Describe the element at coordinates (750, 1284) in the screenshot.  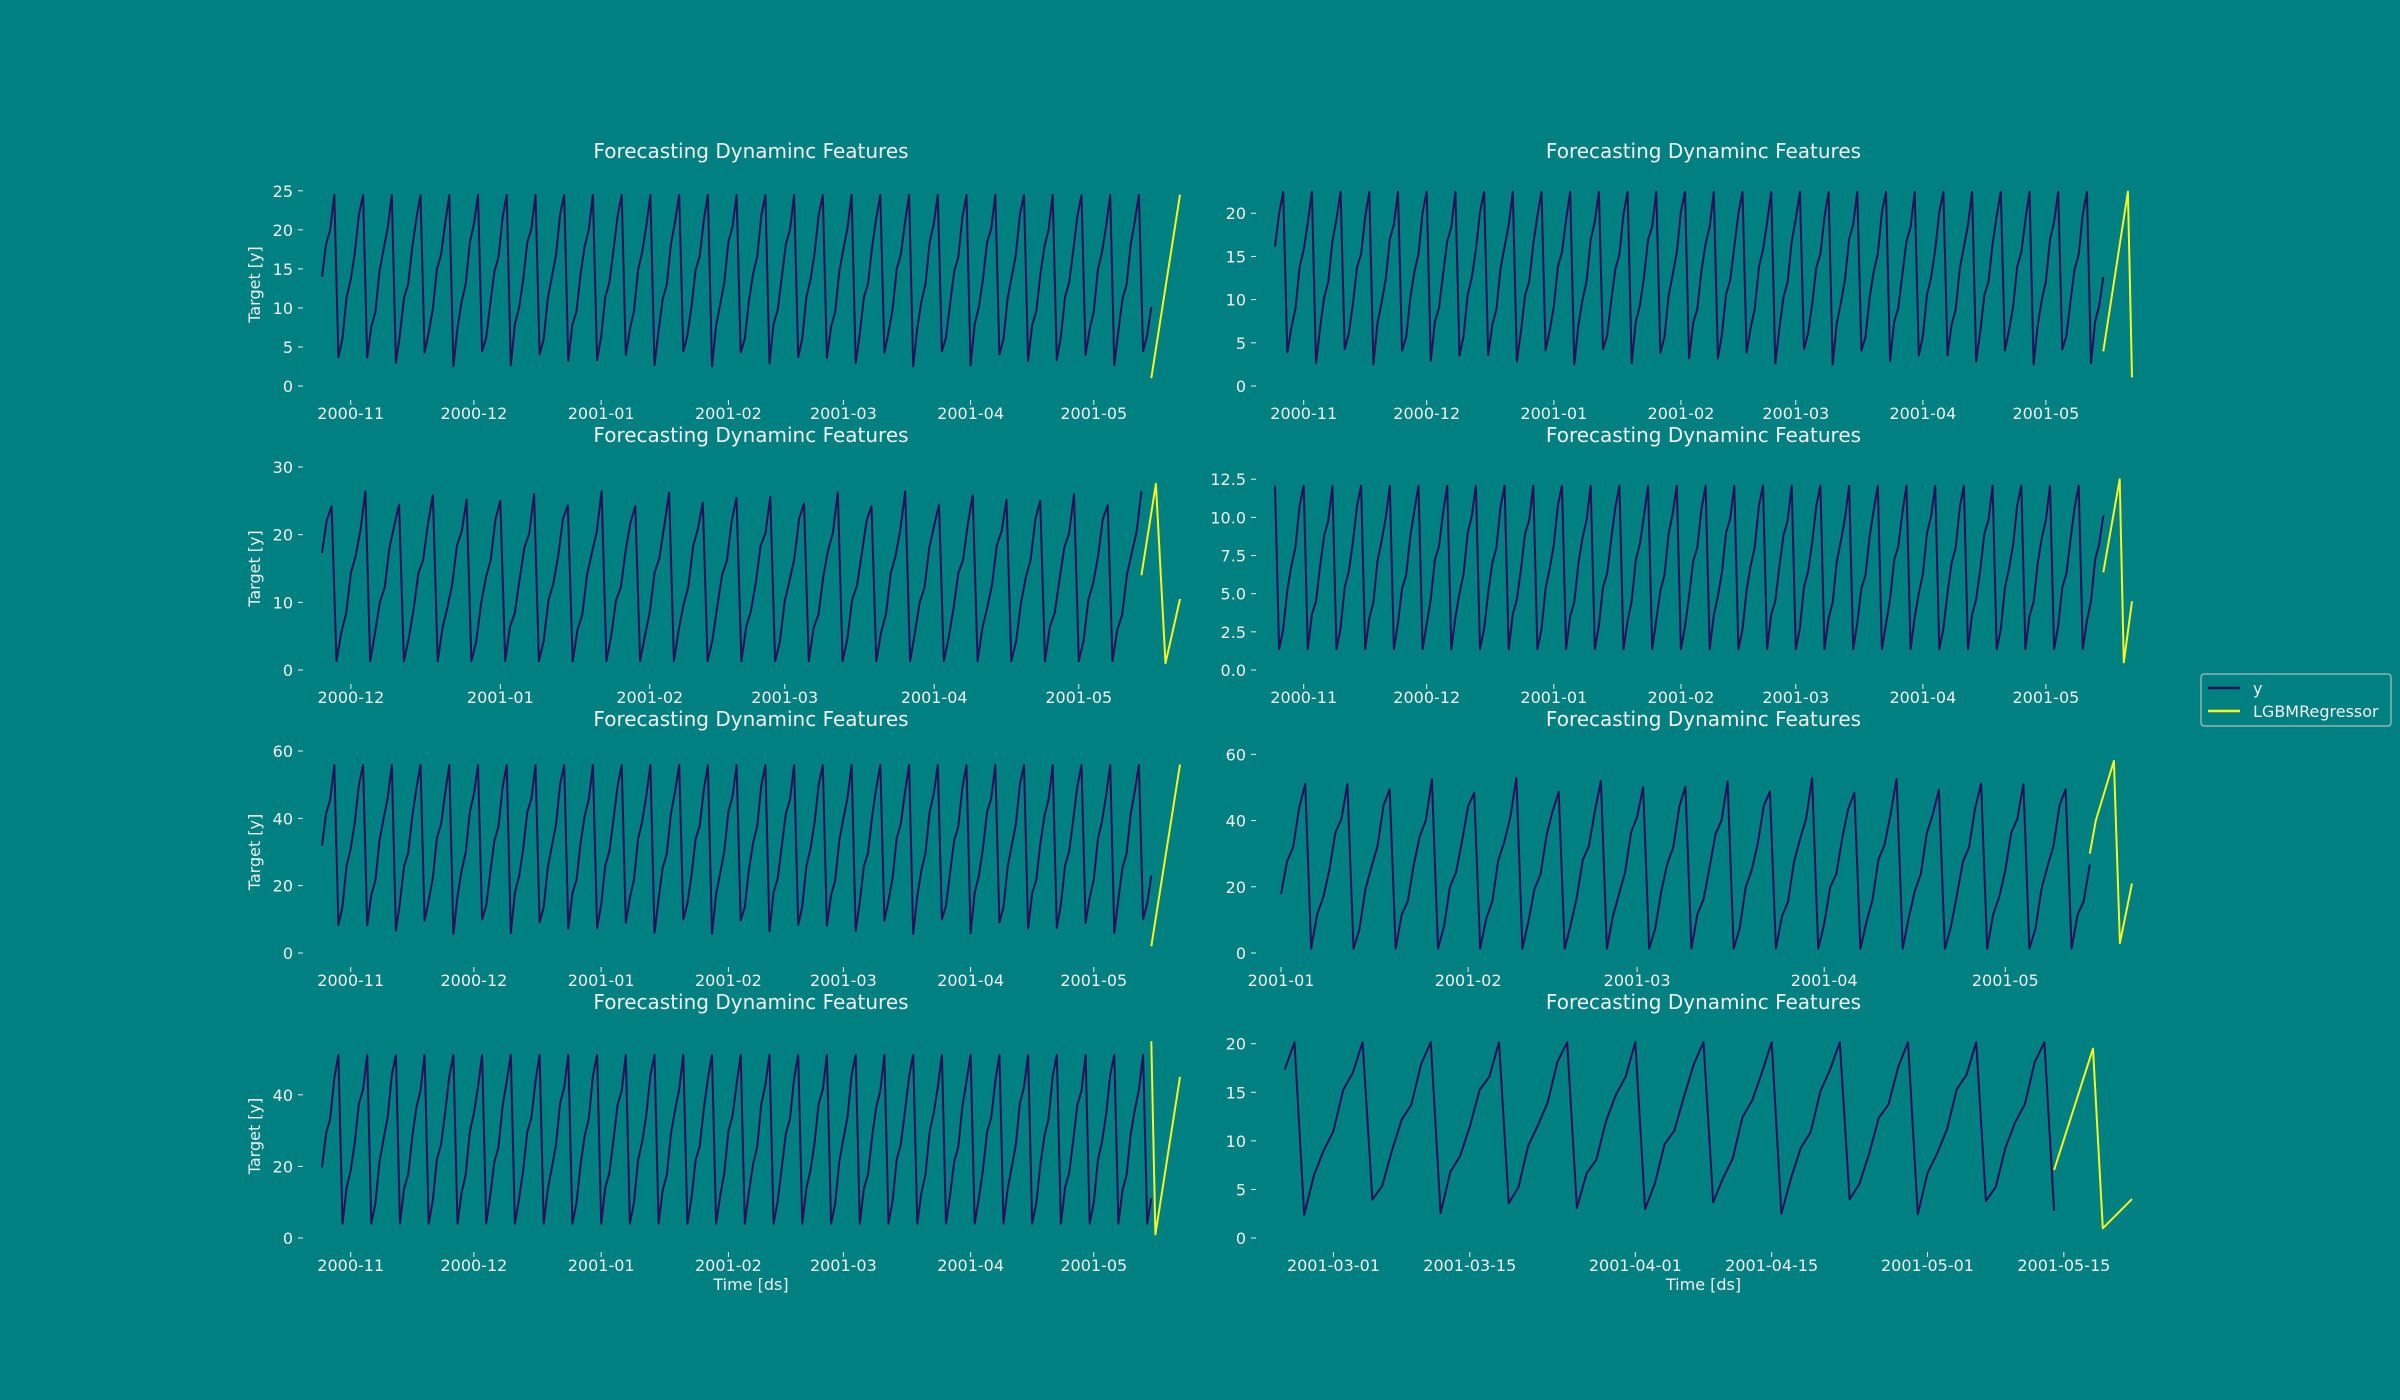
I see `x-axis-label: Time [ds]` at that location.